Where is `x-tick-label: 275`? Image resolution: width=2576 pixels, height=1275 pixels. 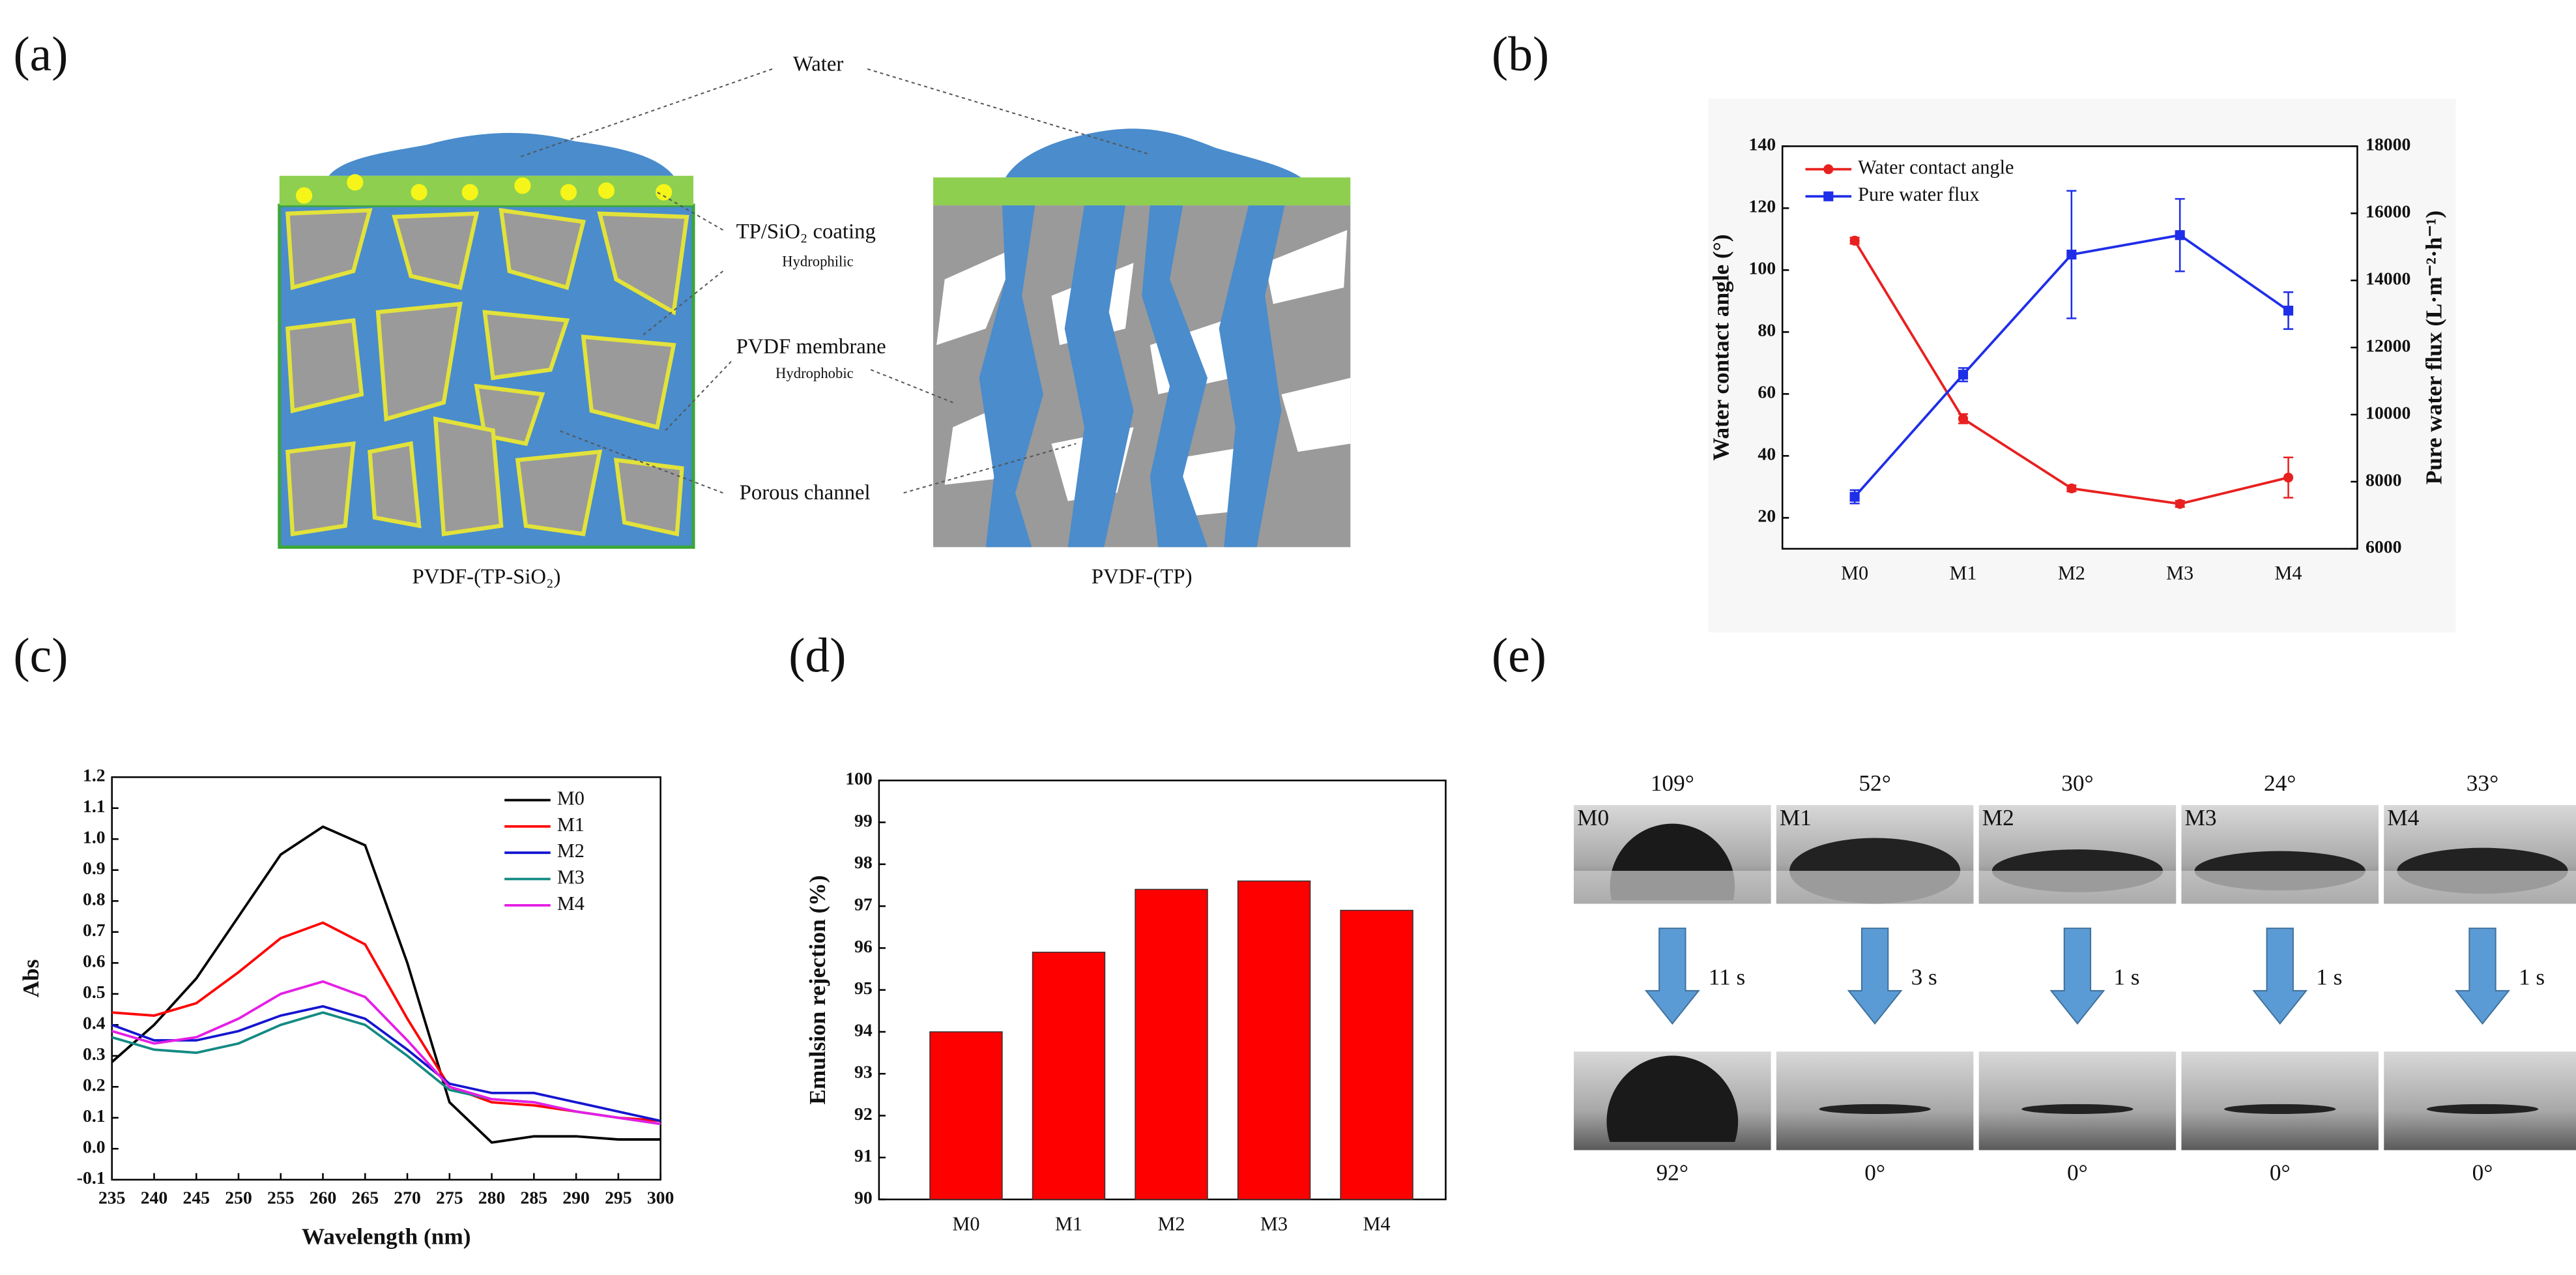 x-tick-label: 275 is located at coordinates (449, 1197).